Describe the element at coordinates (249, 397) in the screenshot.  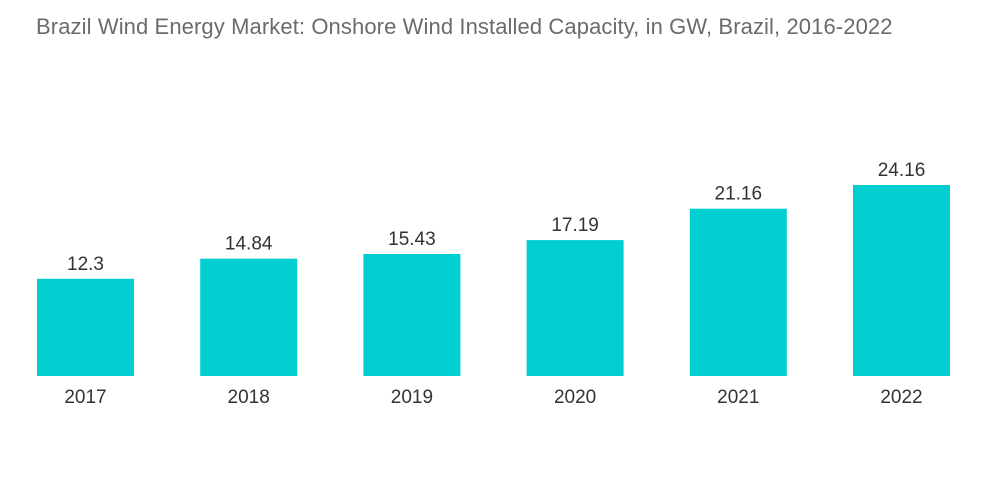
I see `x-tick-label-2018: 2018` at that location.